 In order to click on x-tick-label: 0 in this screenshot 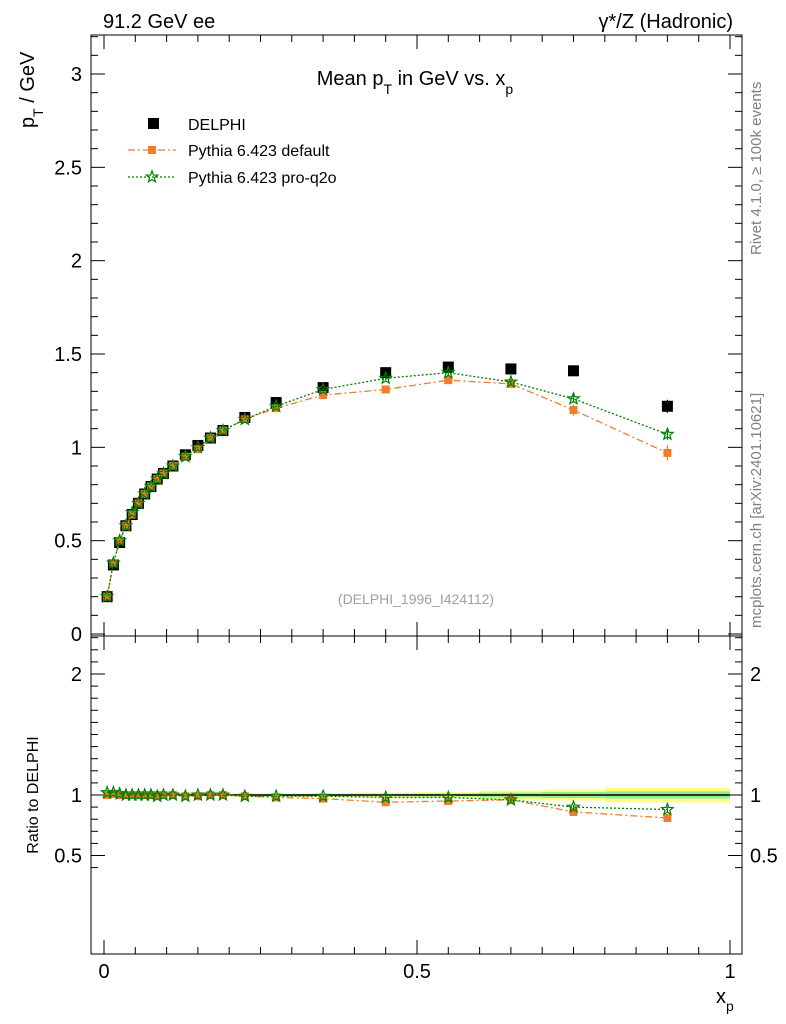, I will do `click(103, 972)`.